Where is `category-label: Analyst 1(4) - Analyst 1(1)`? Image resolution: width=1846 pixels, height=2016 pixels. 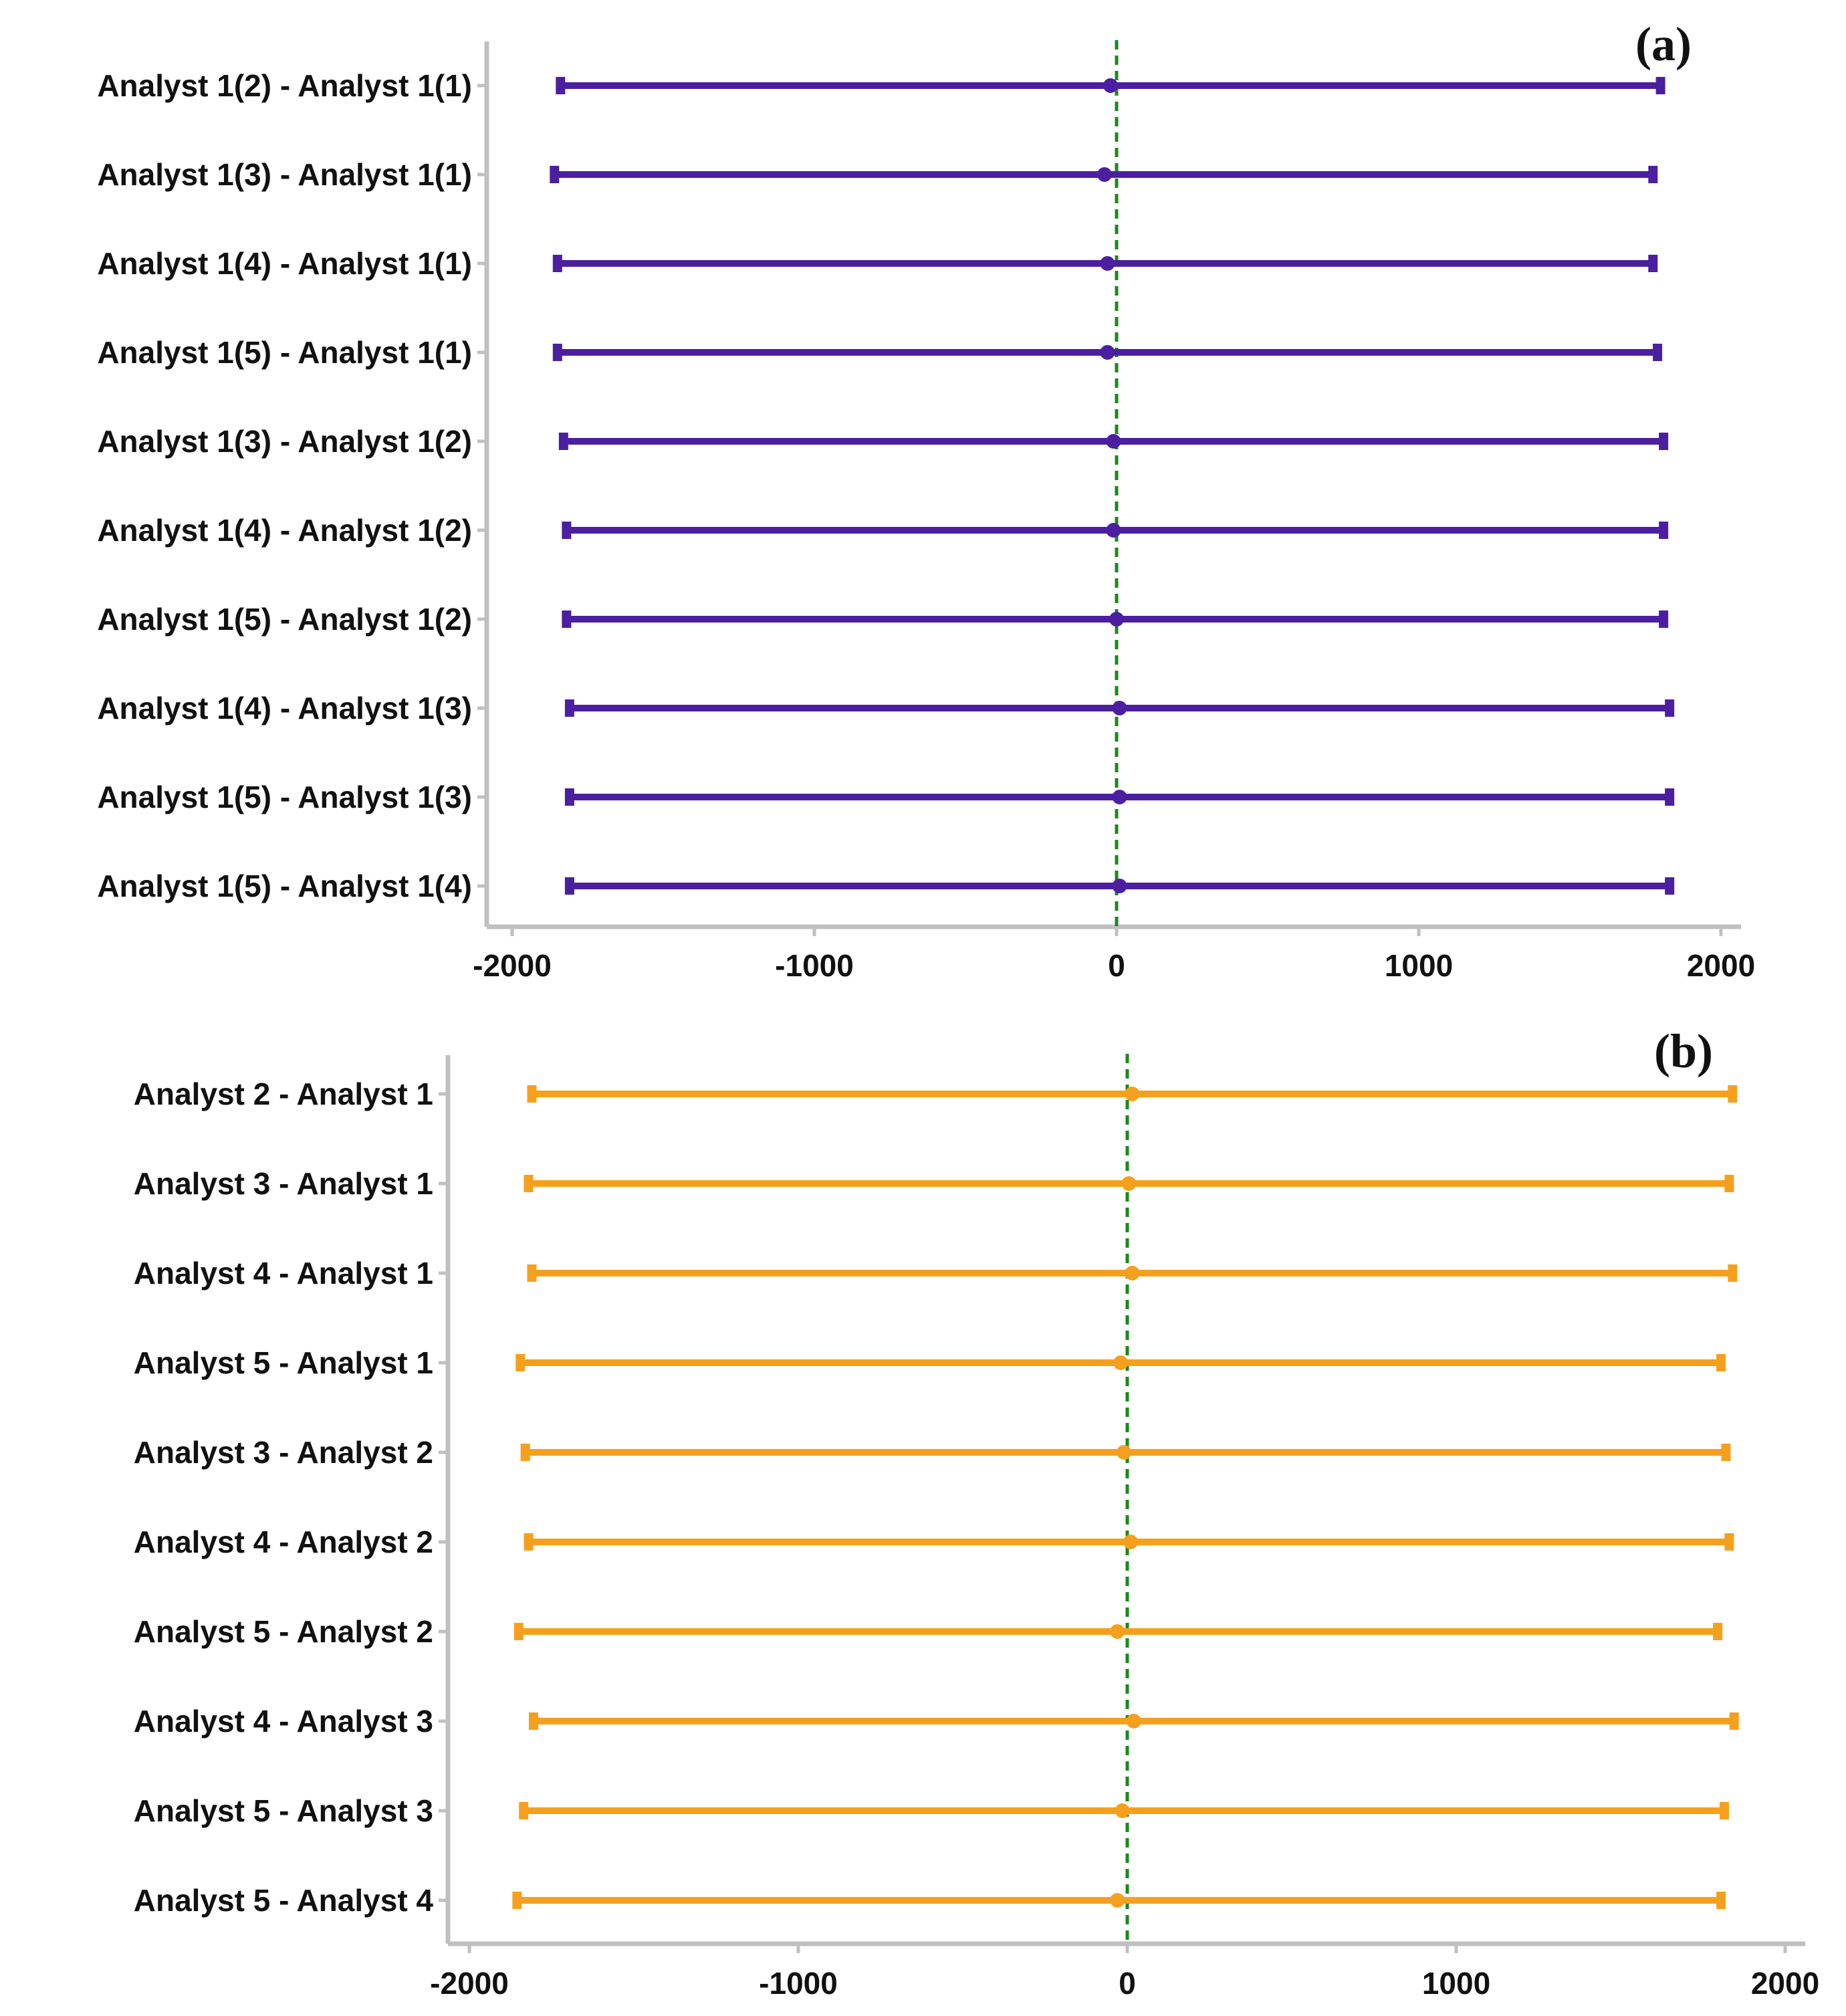 category-label: Analyst 1(4) - Analyst 1(1) is located at coordinates (284, 263).